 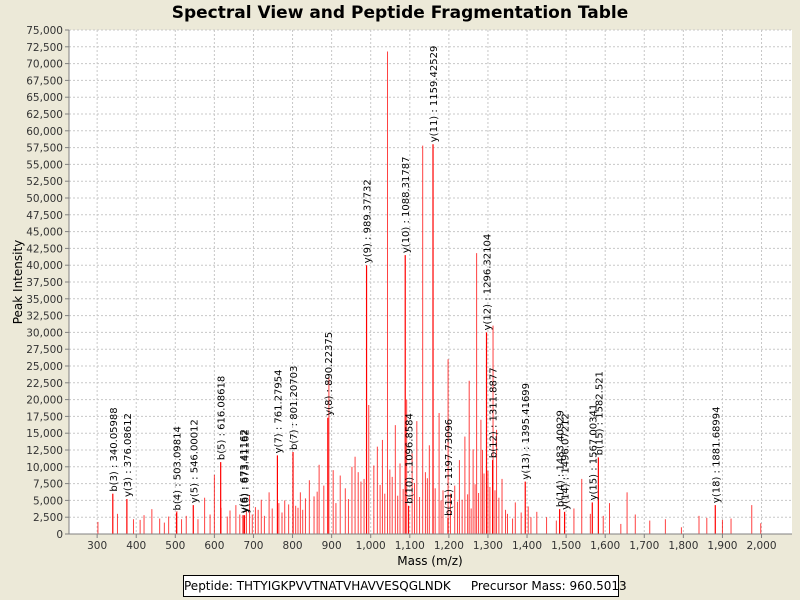 I want to click on y-tick-label: 35,000, so click(x=44, y=300).